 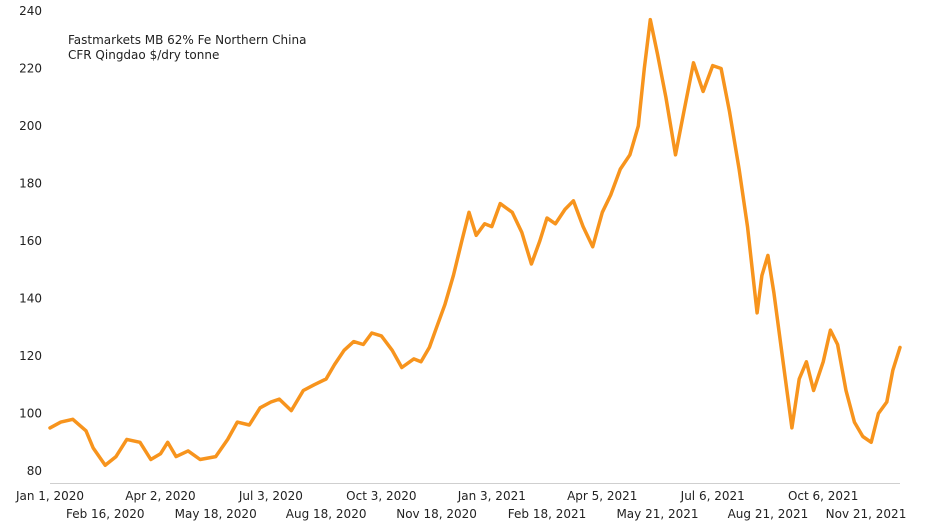 What do you see at coordinates (436, 514) in the screenshot?
I see `x-tick-label: Nov 18, 2020` at bounding box center [436, 514].